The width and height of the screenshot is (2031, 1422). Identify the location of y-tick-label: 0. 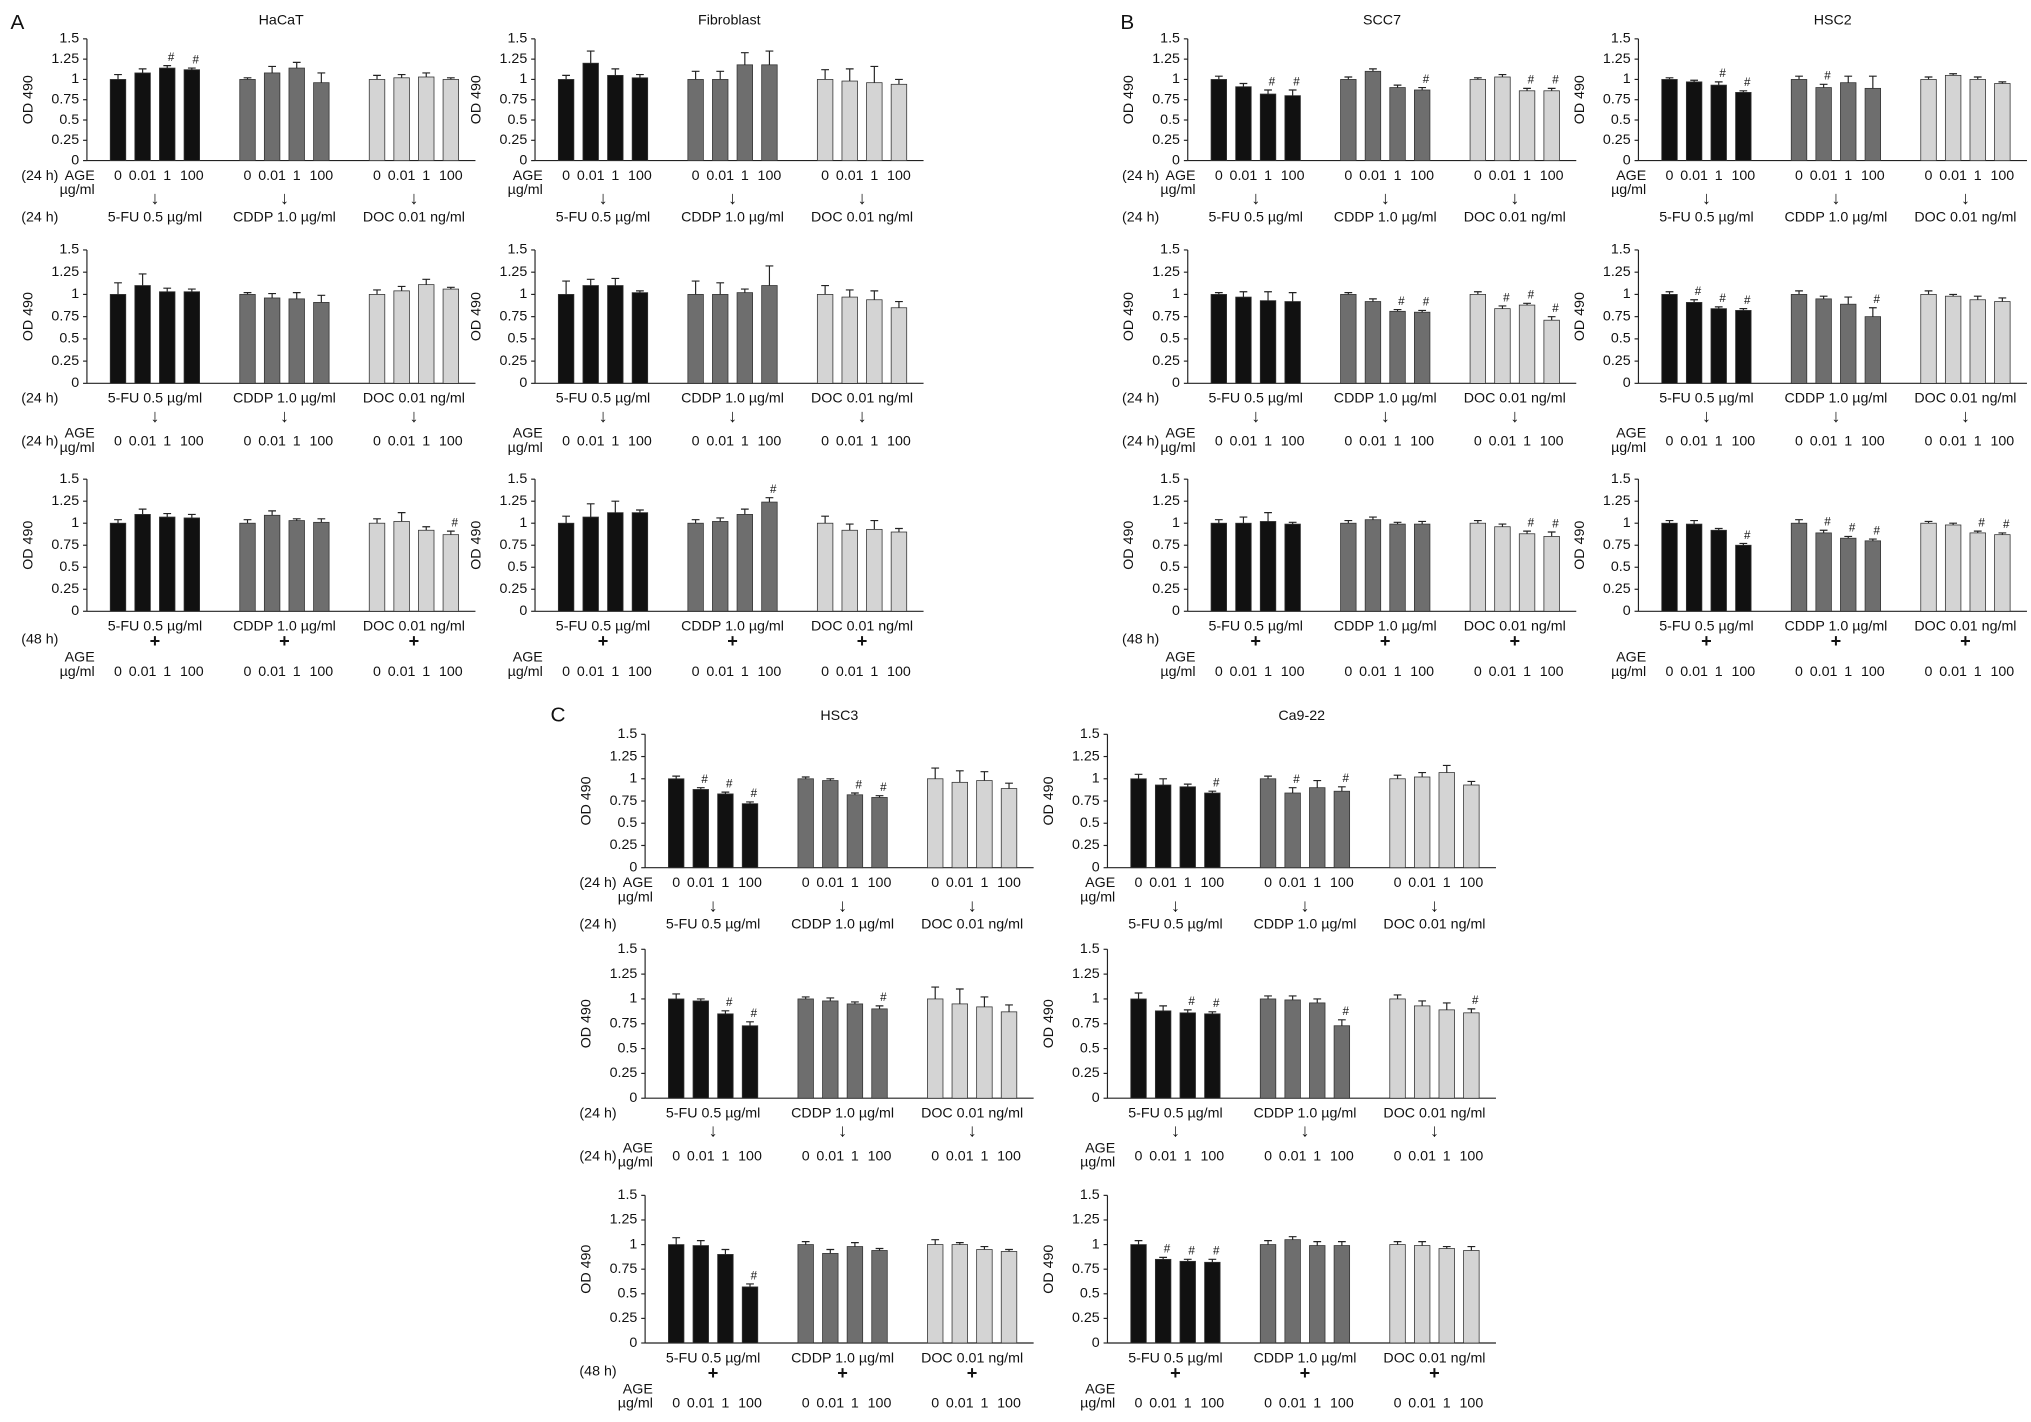
(1096, 867).